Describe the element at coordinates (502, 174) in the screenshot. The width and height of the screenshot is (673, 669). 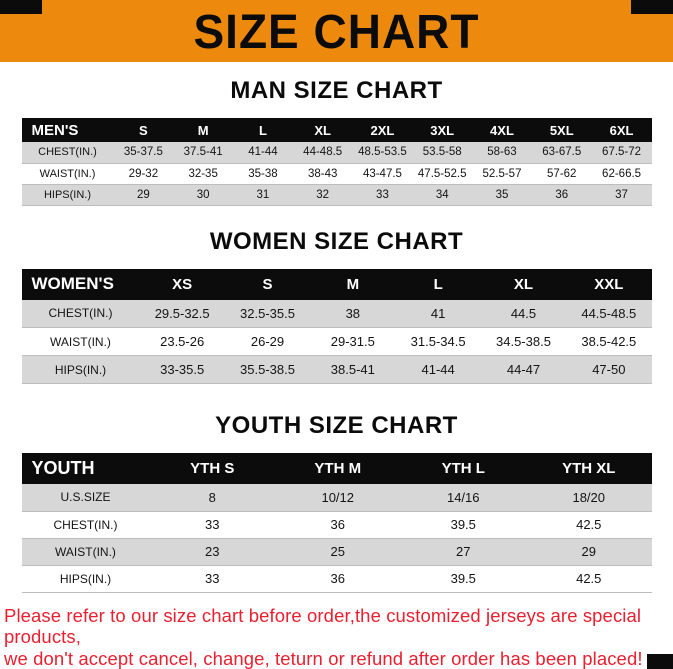
I see `size-value-cell: 52.5-57` at that location.